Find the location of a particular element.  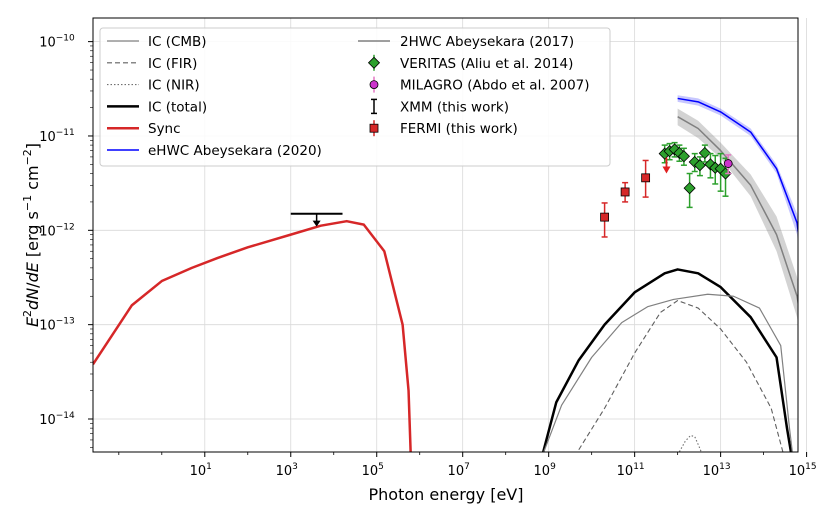

x-tick-label: 109 is located at coordinates (545, 470).